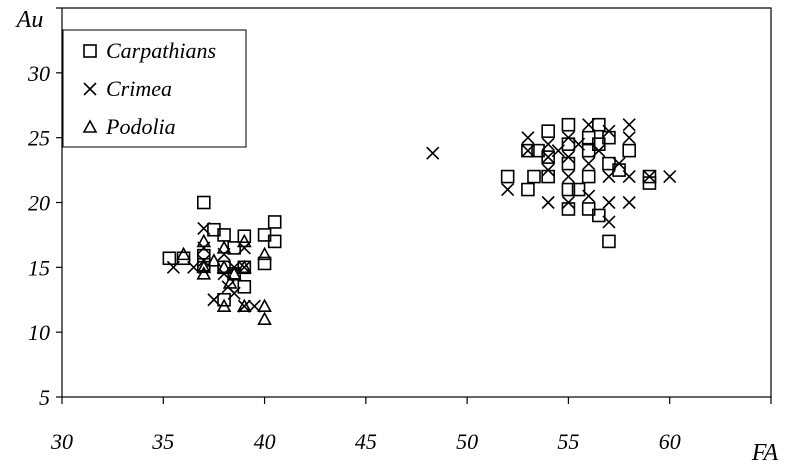 This screenshot has width=785, height=466. What do you see at coordinates (670, 441) in the screenshot?
I see `x-tick-label: 60` at bounding box center [670, 441].